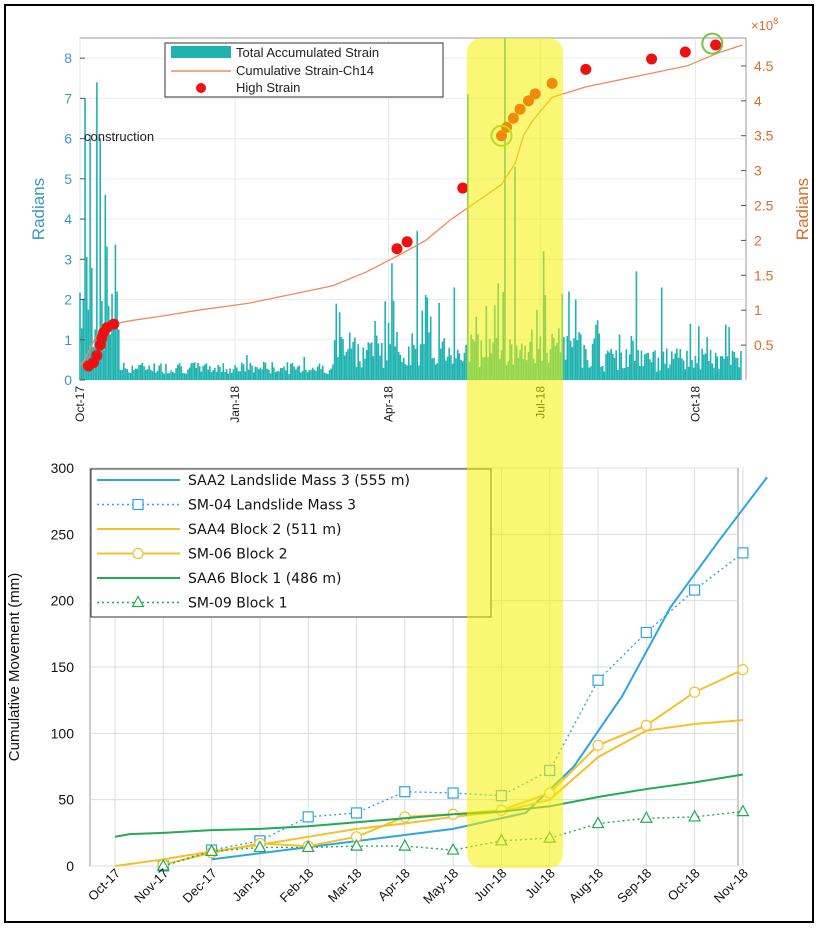 The height and width of the screenshot is (929, 820). I want to click on series-marker-square, so click(453, 793).